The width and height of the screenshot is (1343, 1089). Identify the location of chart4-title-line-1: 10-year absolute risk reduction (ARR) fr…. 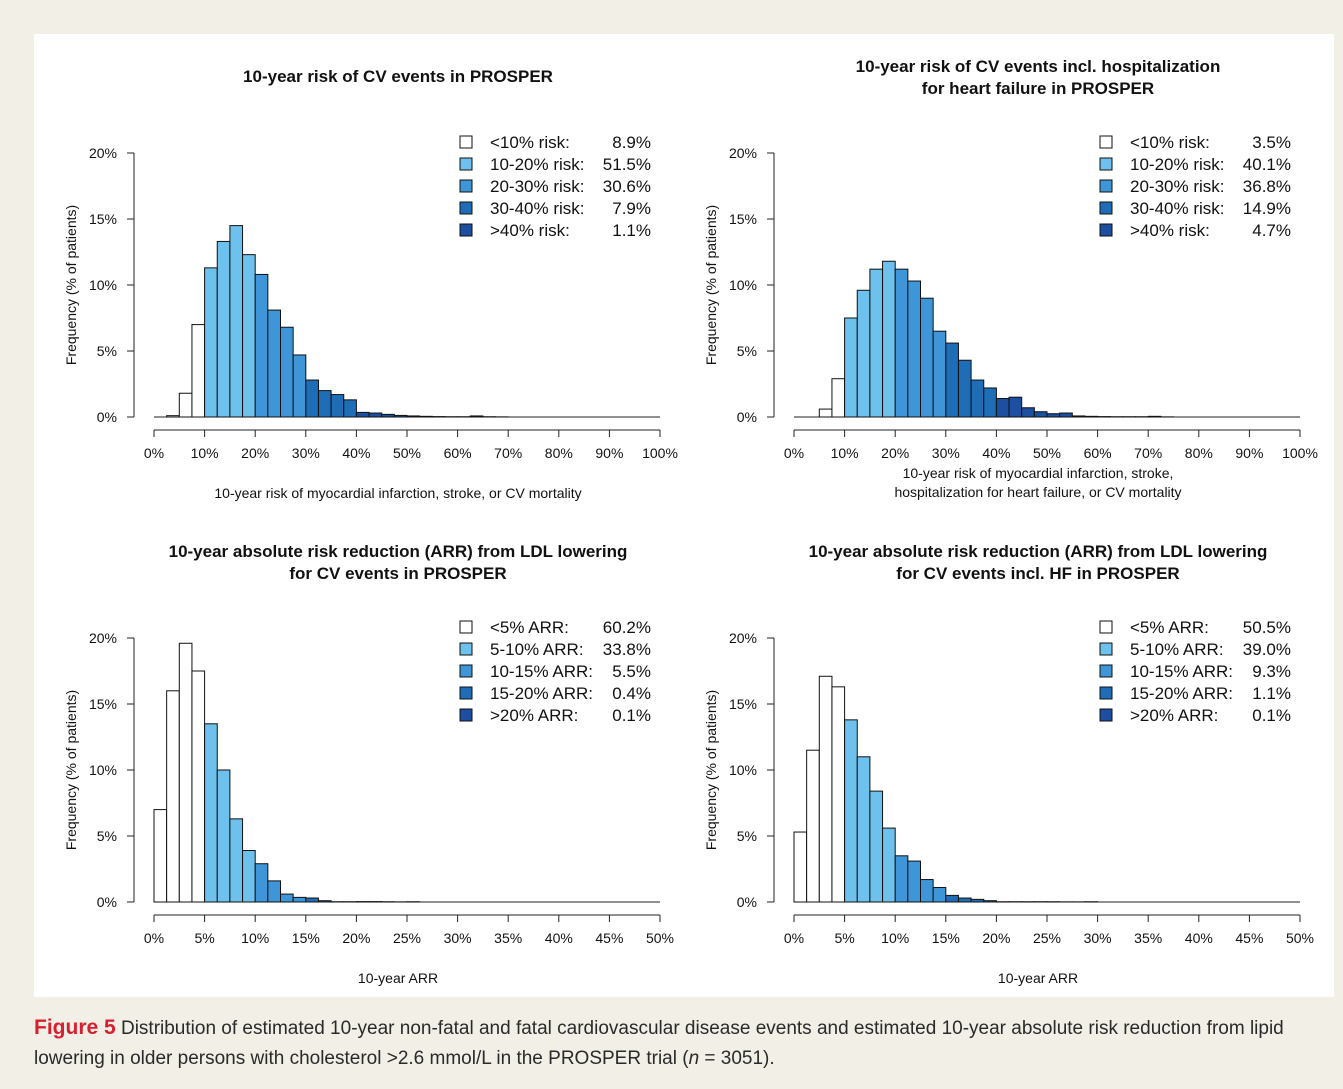
(1038, 551).